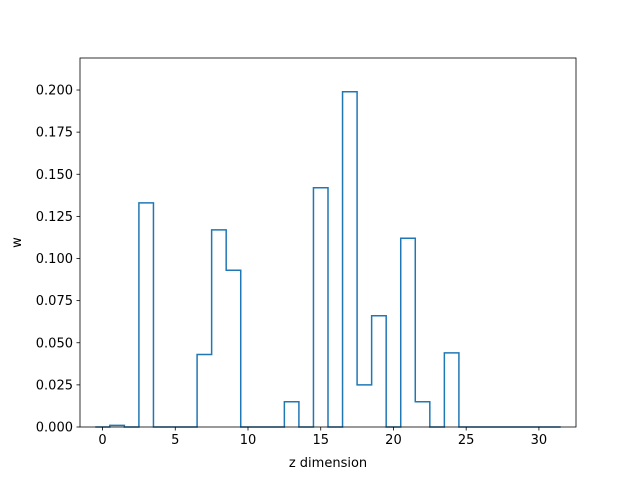 This screenshot has height=480, width=640. What do you see at coordinates (54, 301) in the screenshot?
I see `y-tick-label: 0.075` at bounding box center [54, 301].